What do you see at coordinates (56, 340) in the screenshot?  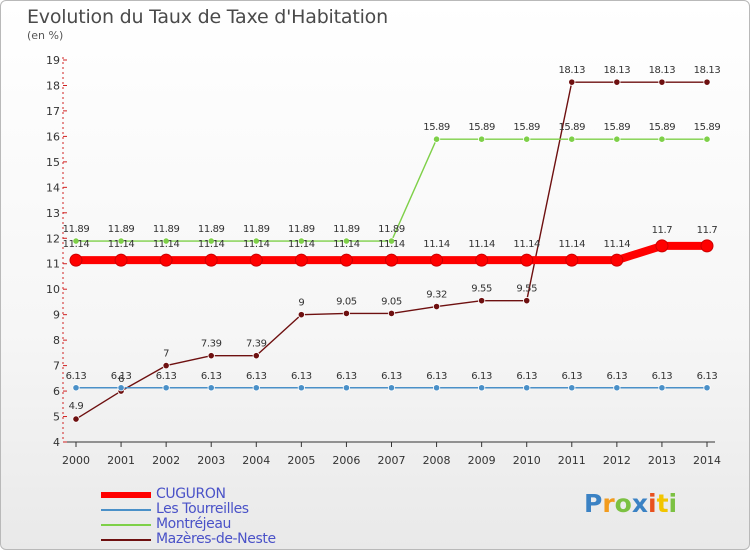 I see `y-tick-label: 8` at bounding box center [56, 340].